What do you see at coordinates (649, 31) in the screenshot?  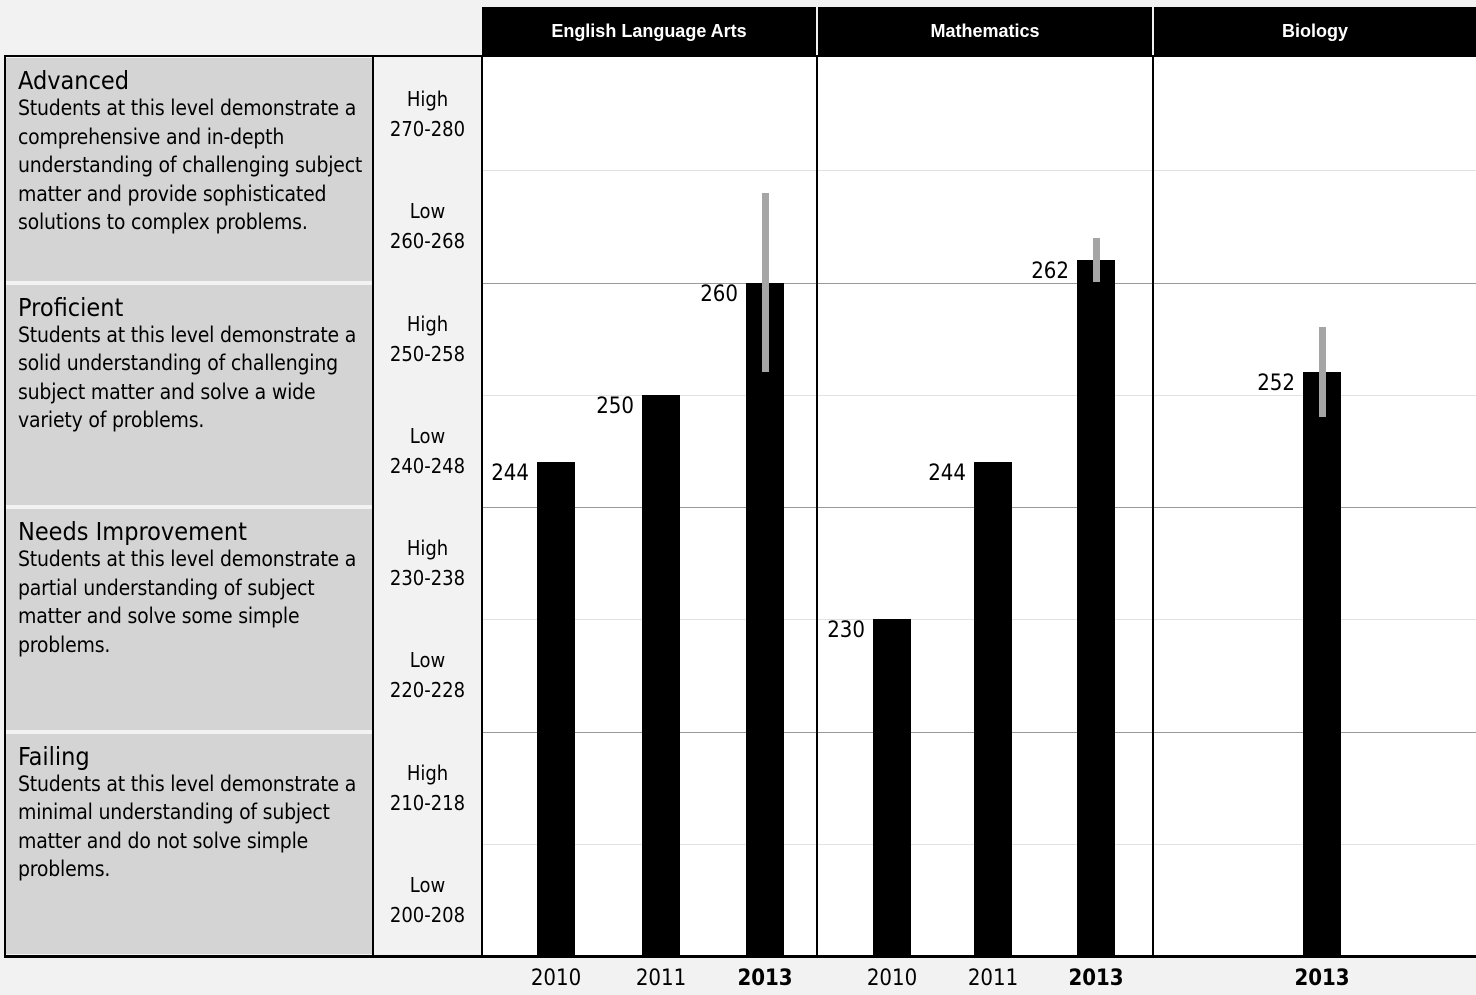 I see `subject-header: English Language Arts` at bounding box center [649, 31].